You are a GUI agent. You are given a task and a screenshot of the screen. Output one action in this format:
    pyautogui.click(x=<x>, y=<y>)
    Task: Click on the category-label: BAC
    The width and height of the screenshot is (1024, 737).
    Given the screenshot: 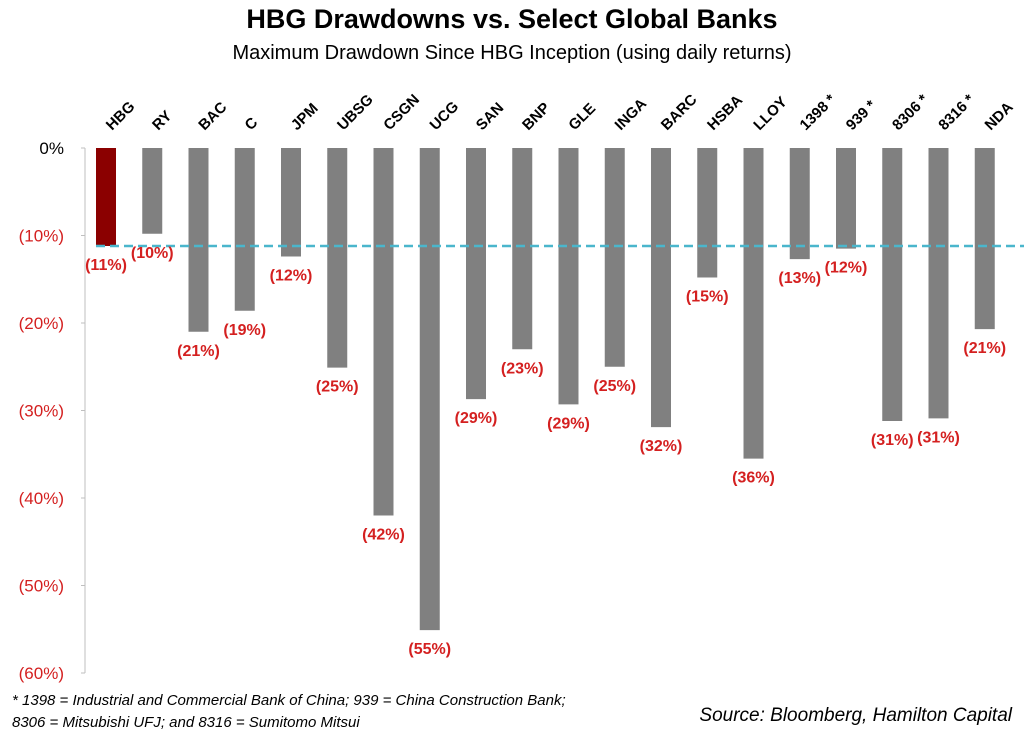 What is the action you would take?
    pyautogui.click(x=212, y=116)
    